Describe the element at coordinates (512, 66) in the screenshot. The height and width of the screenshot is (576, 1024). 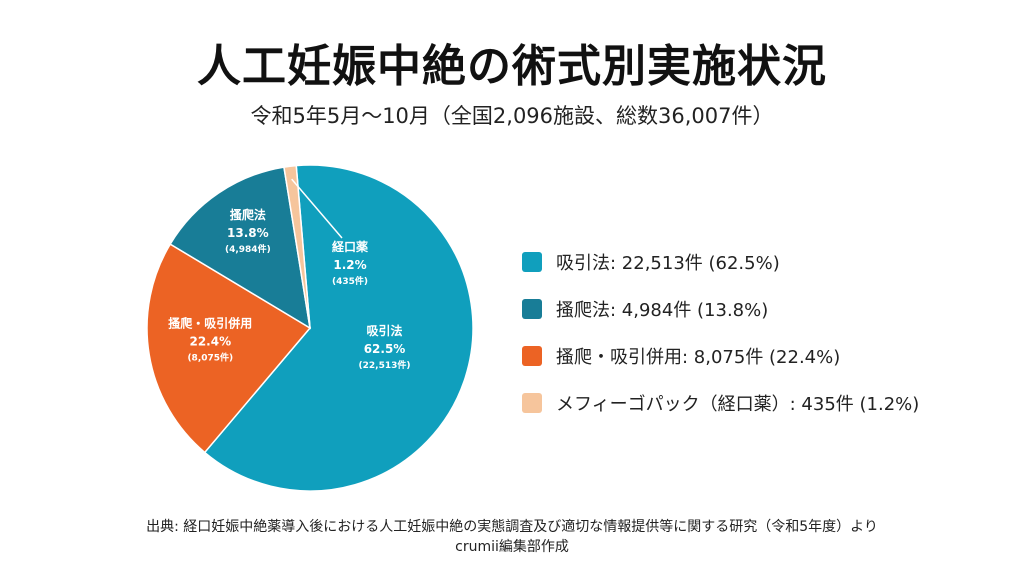
I see `chart-title: 人工妊娠中絶の術式別実施状況` at that location.